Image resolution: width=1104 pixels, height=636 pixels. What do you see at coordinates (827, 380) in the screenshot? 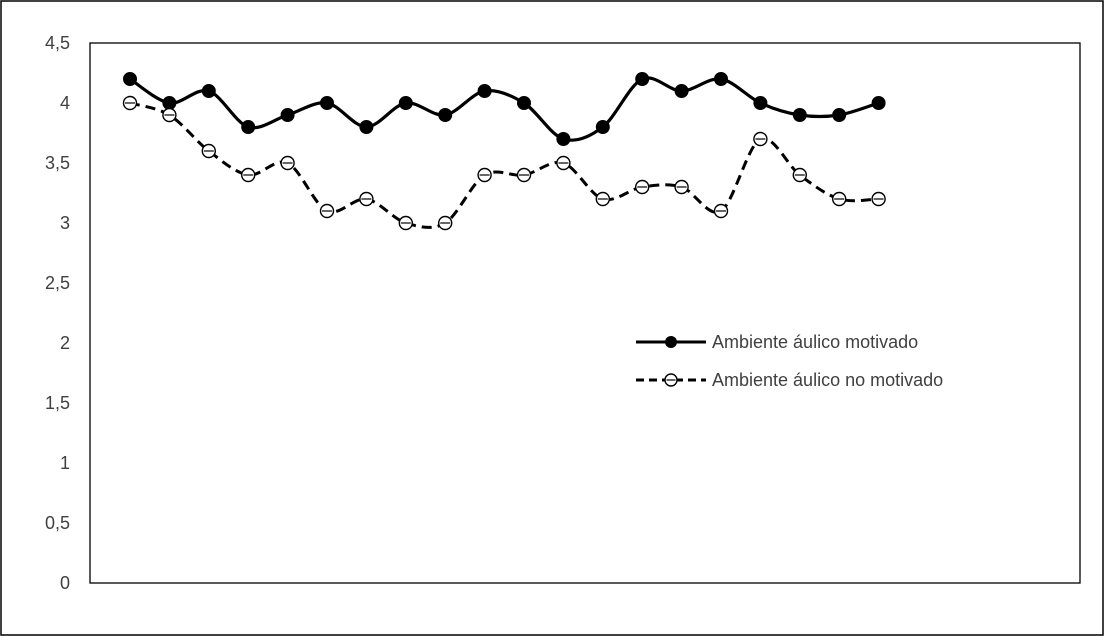
I see `legend-label: Ambiente áulico no motivado` at bounding box center [827, 380].